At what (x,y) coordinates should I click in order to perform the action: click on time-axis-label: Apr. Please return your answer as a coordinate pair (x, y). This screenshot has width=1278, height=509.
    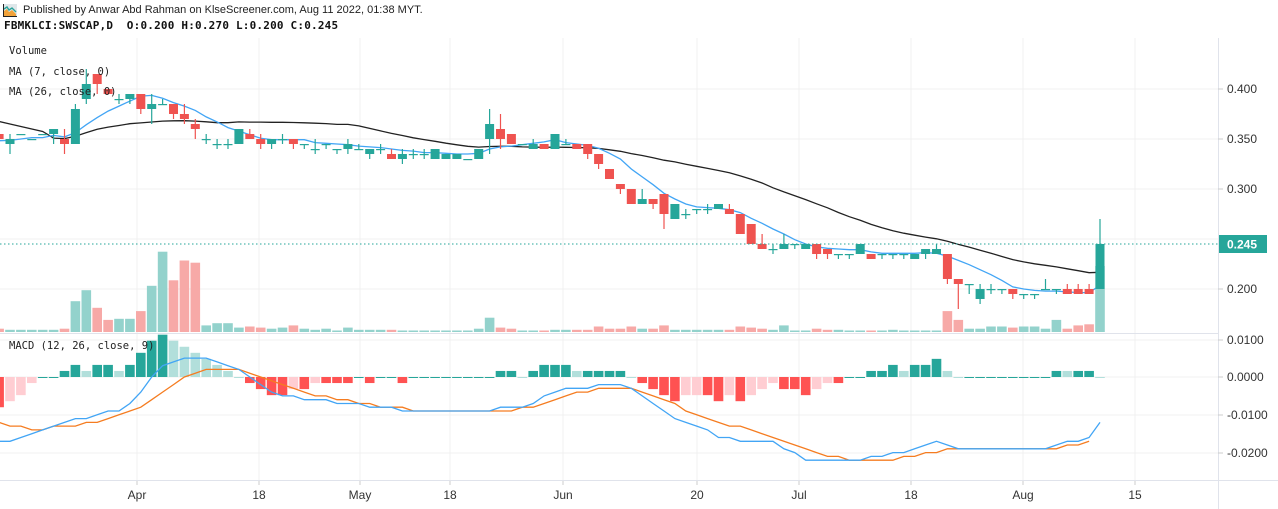
    Looking at the image, I should click on (137, 495).